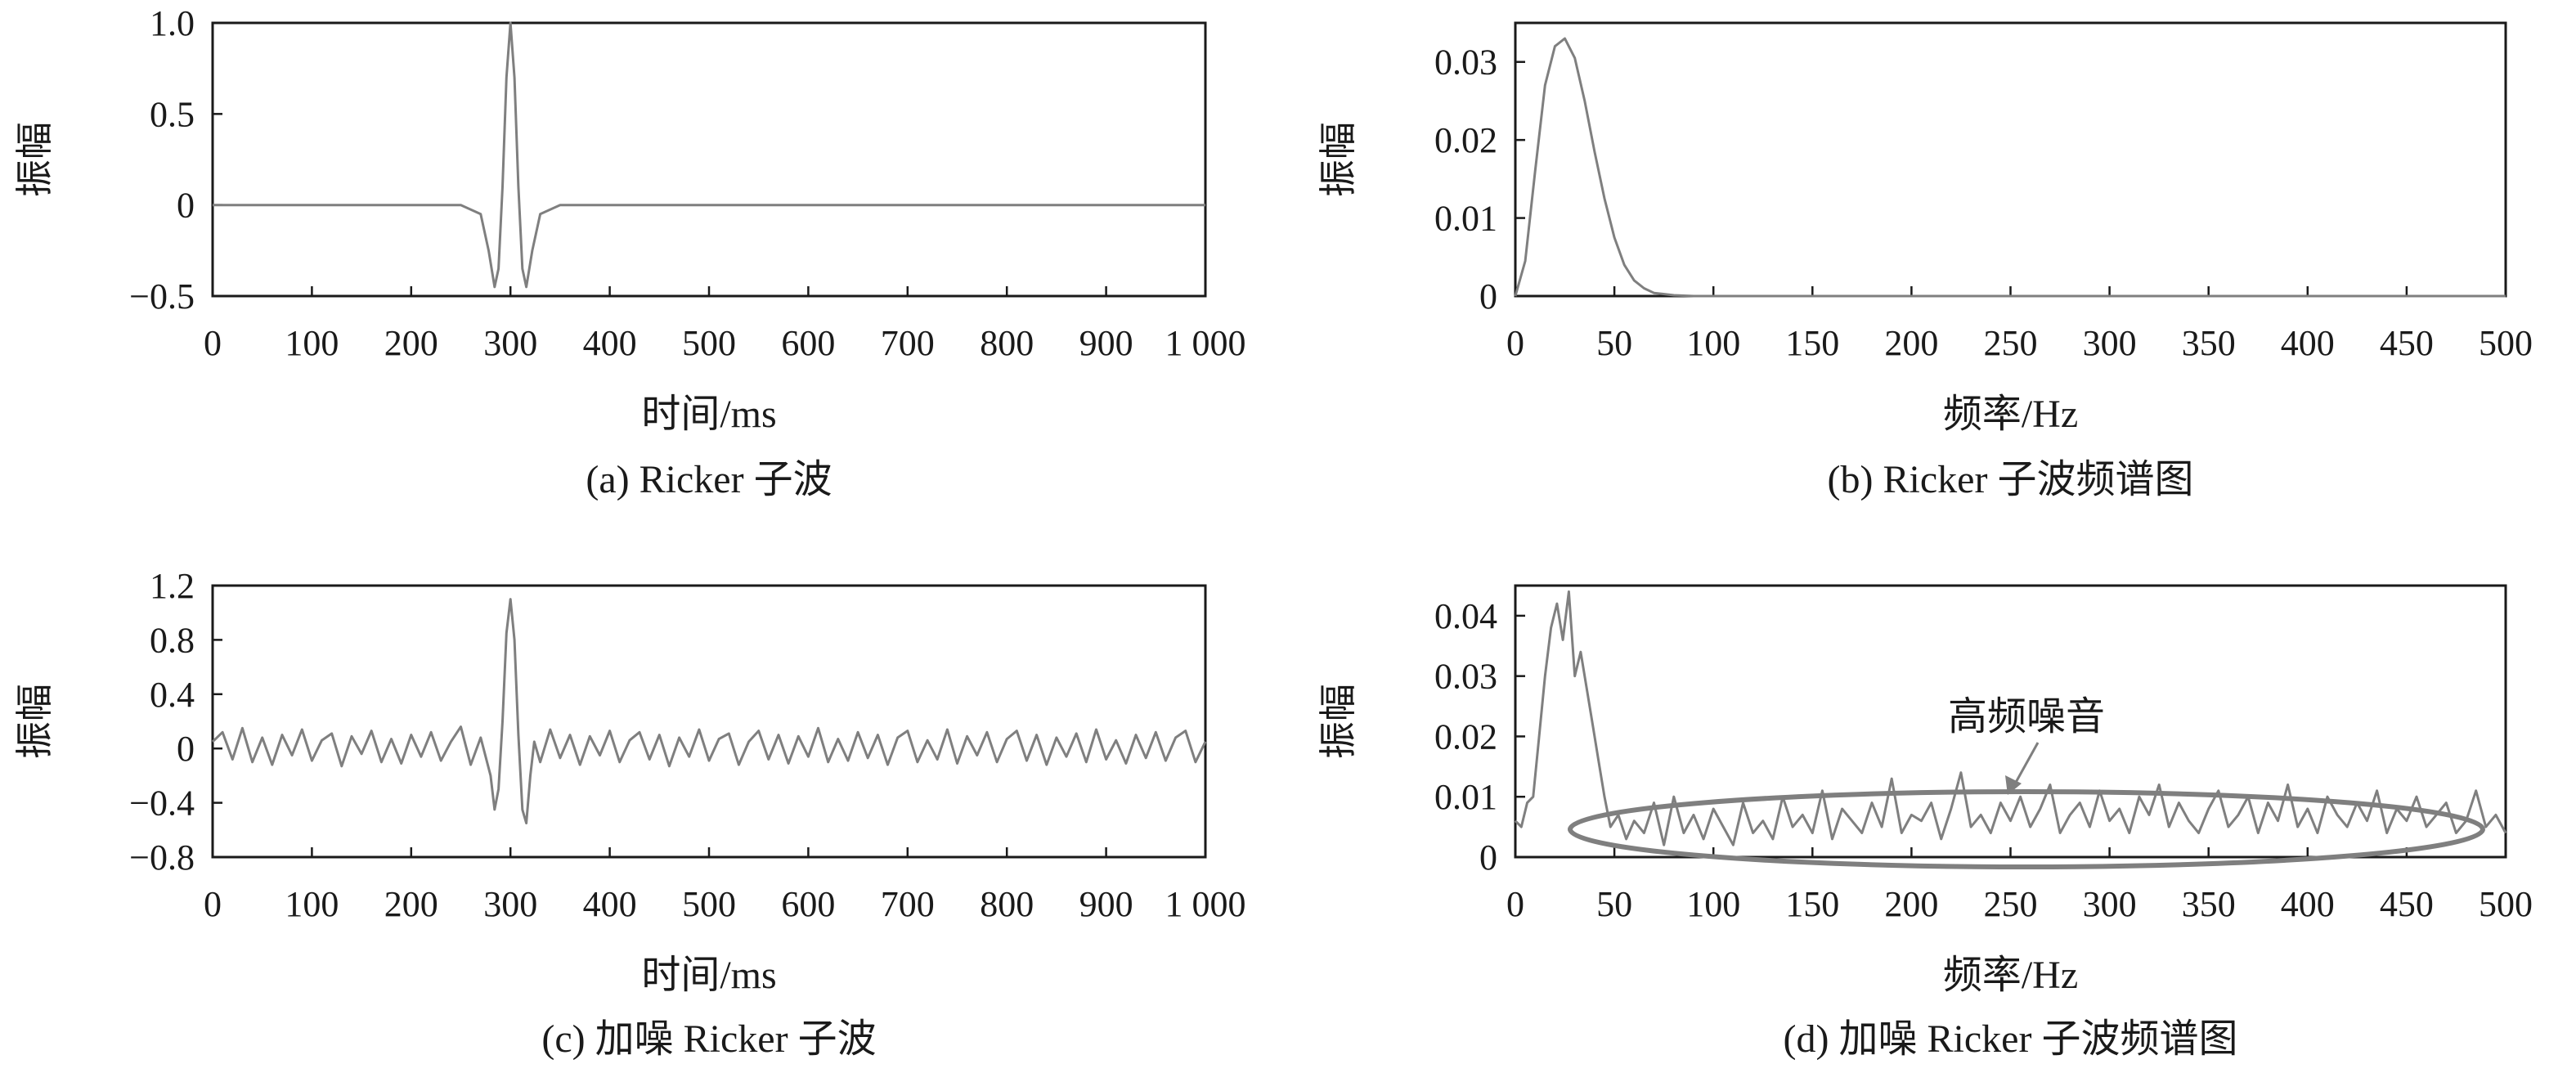 The image size is (2576, 1091). What do you see at coordinates (172, 23) in the screenshot?
I see `y-tick-label: 1.0` at bounding box center [172, 23].